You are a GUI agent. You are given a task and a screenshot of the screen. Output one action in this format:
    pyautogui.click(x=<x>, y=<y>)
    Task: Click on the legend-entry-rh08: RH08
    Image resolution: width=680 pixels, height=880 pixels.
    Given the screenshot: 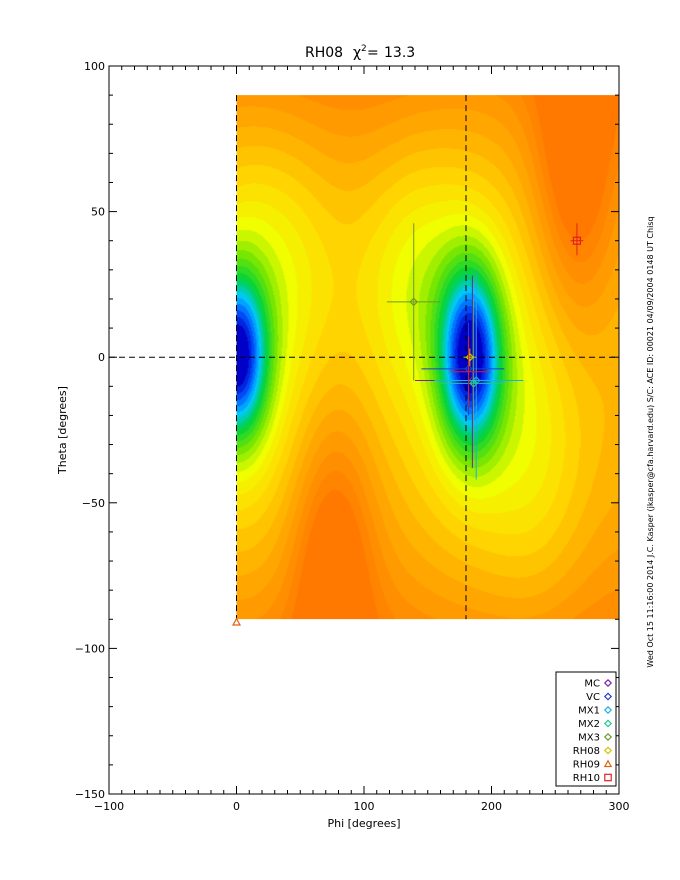 What is the action you would take?
    pyautogui.click(x=593, y=751)
    